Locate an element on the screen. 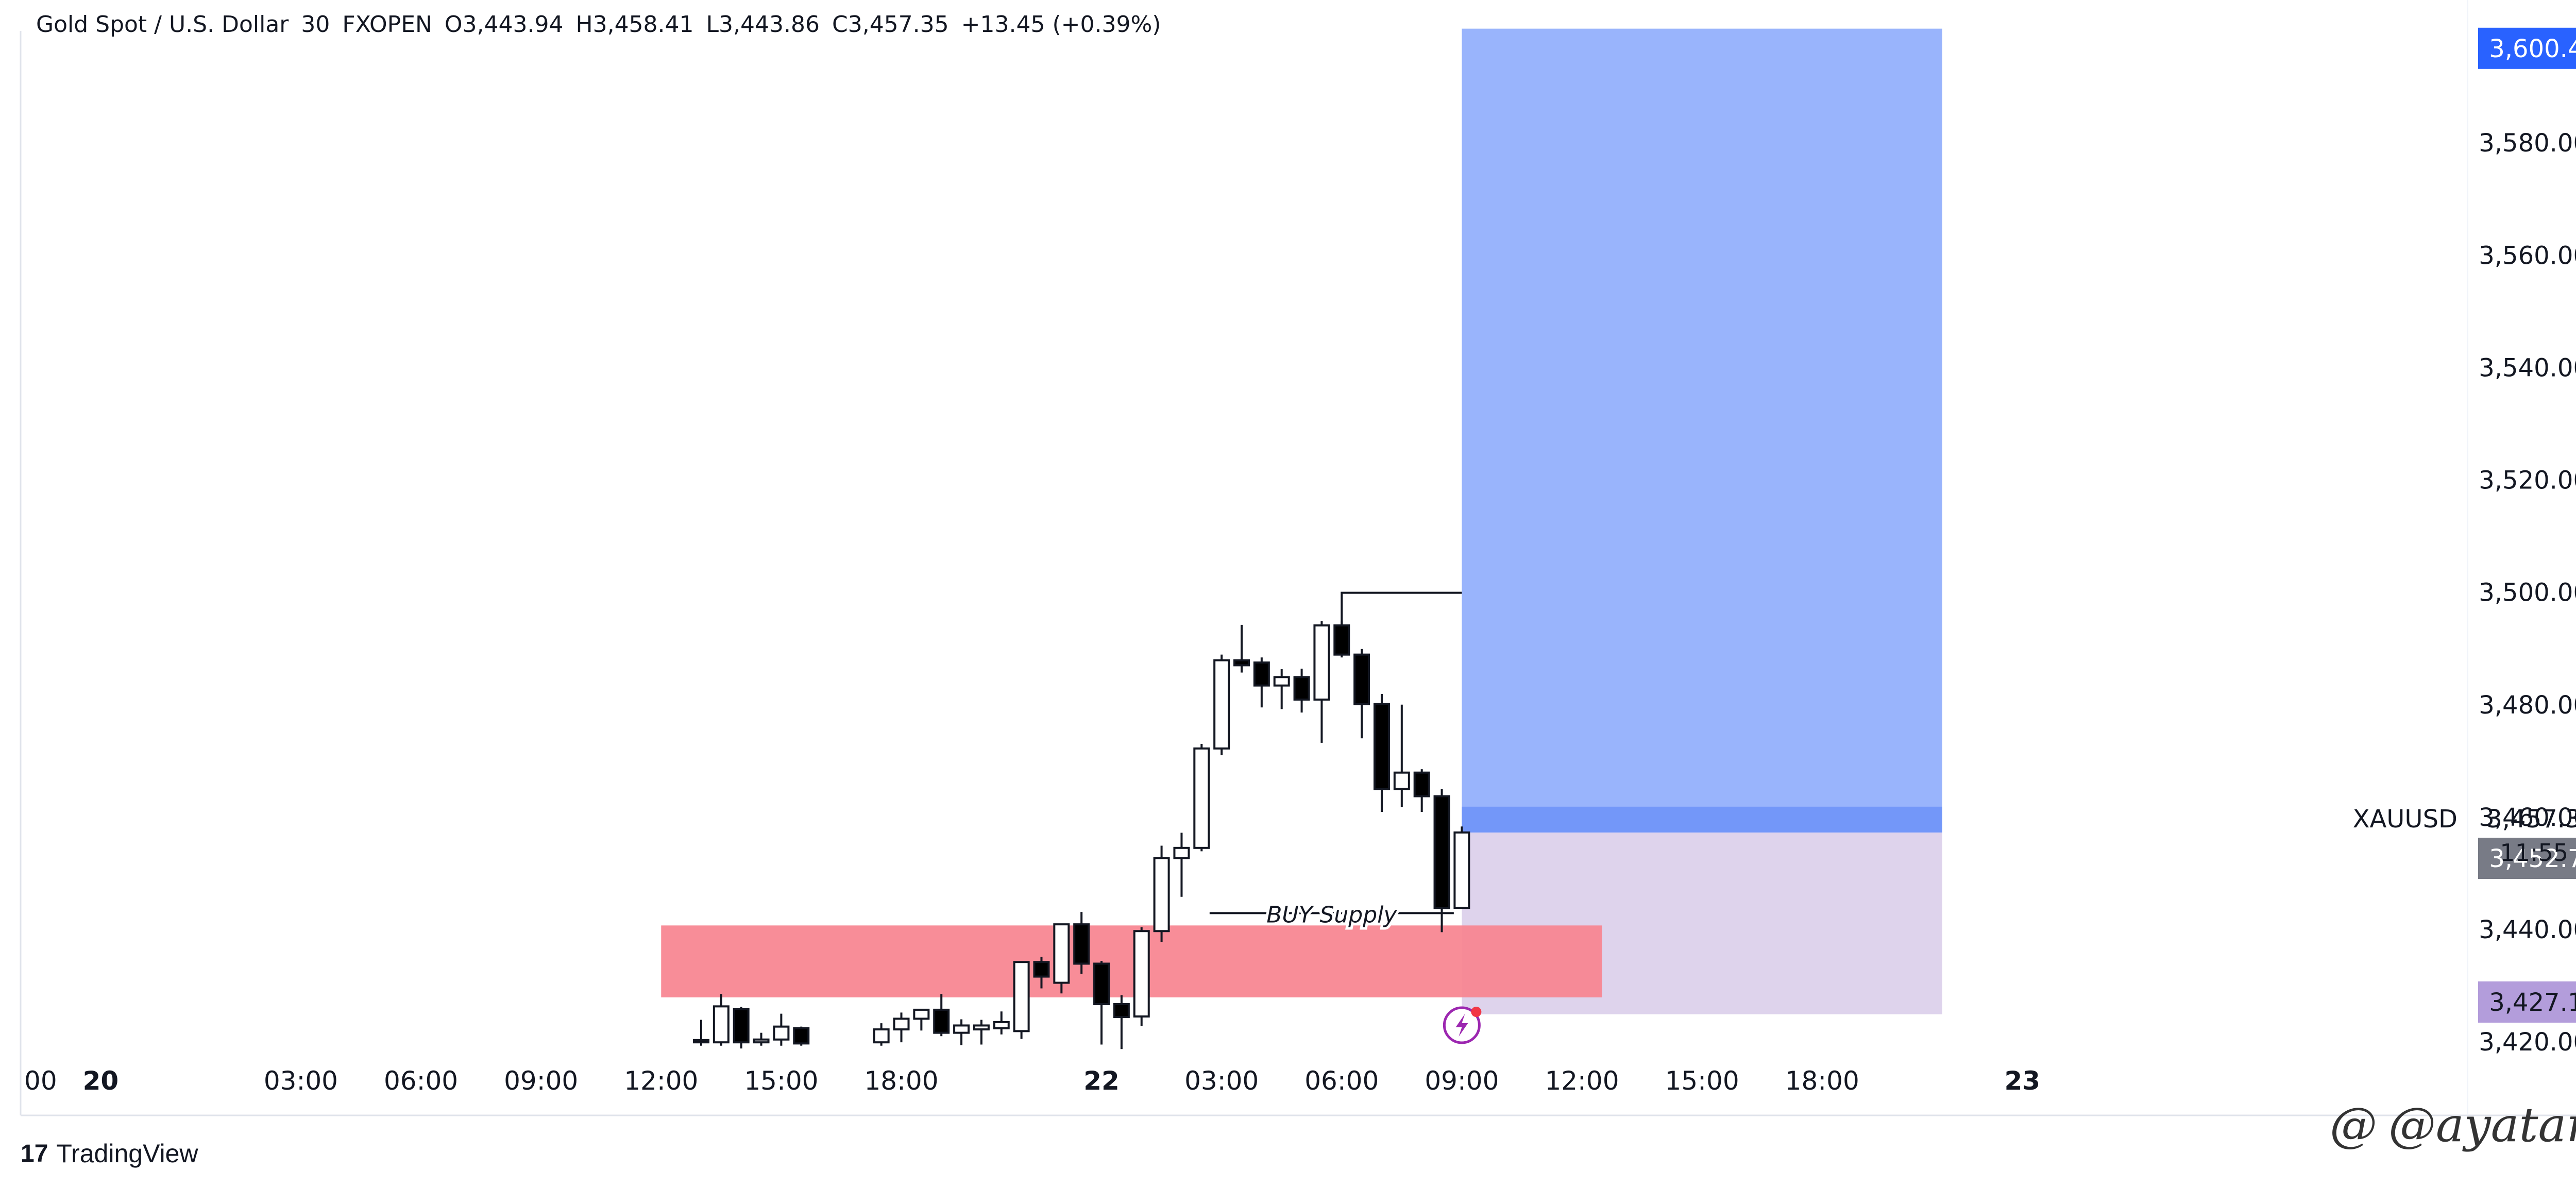  peak-marker-line is located at coordinates (1401, 609).